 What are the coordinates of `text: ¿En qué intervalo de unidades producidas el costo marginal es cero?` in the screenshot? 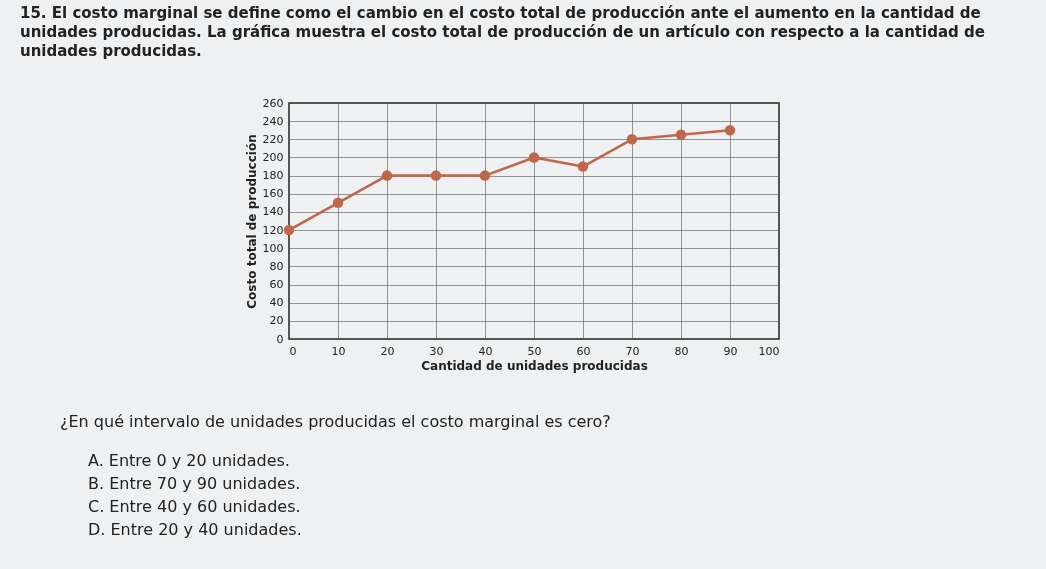 It's located at (335, 422).